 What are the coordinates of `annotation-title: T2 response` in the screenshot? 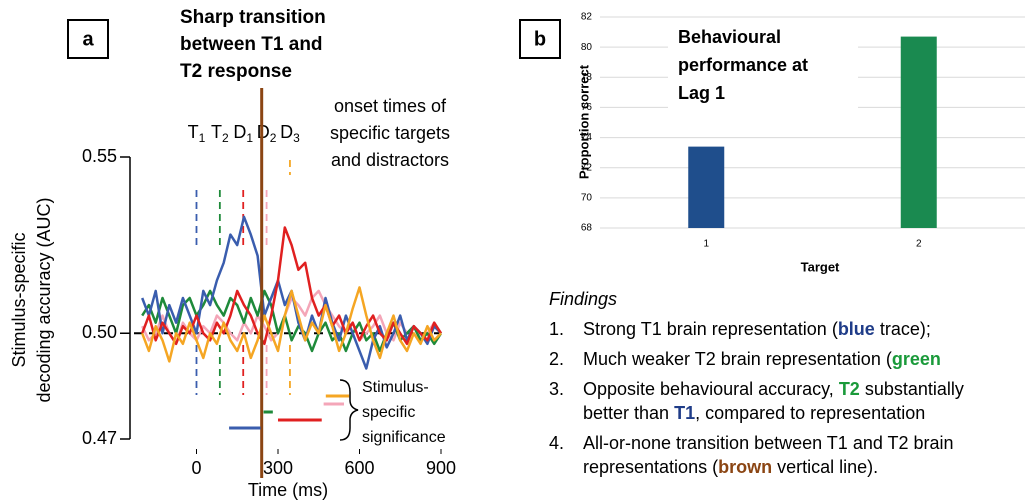 It's located at (236, 71).